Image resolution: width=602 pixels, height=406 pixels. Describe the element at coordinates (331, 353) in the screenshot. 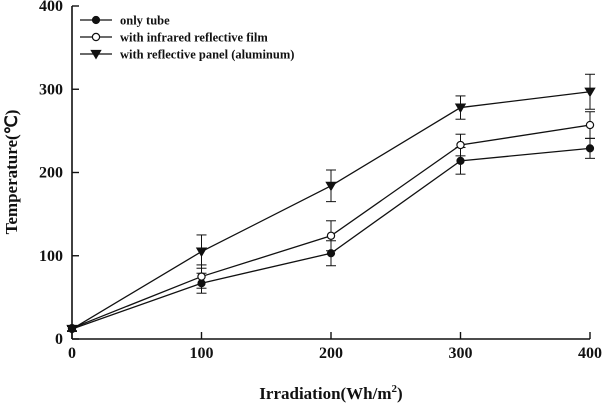

I see `x-tick-label-200: 200` at that location.